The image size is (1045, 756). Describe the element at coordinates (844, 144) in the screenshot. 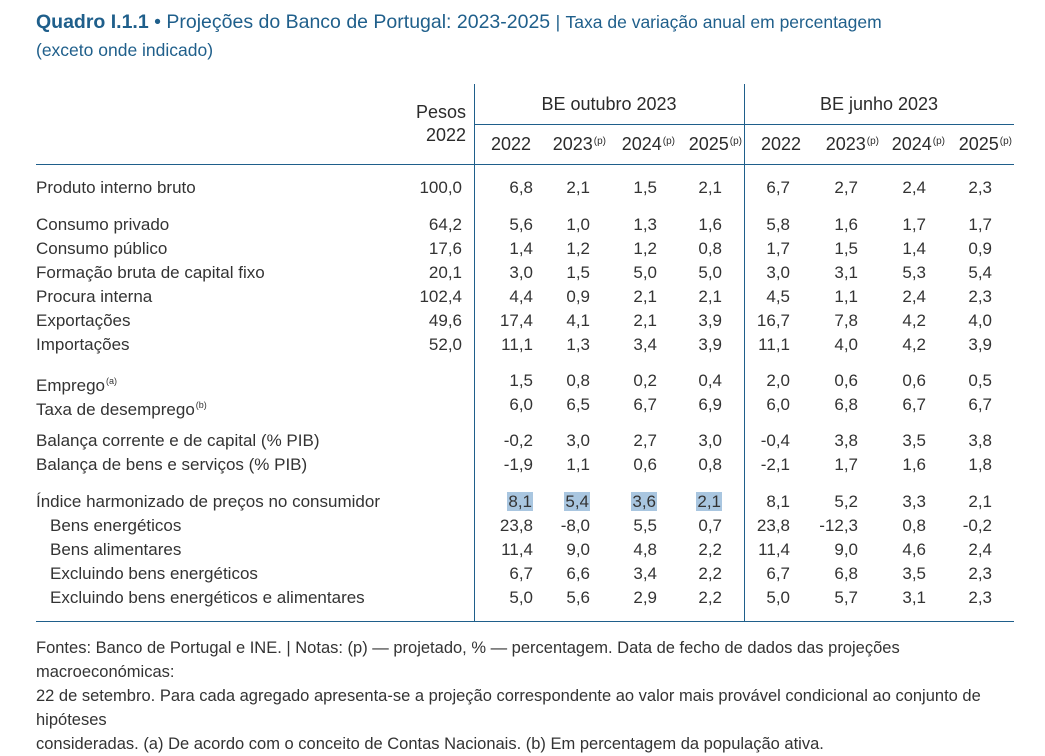

I see `year-header-junho-2023: 2023(p)` at that location.